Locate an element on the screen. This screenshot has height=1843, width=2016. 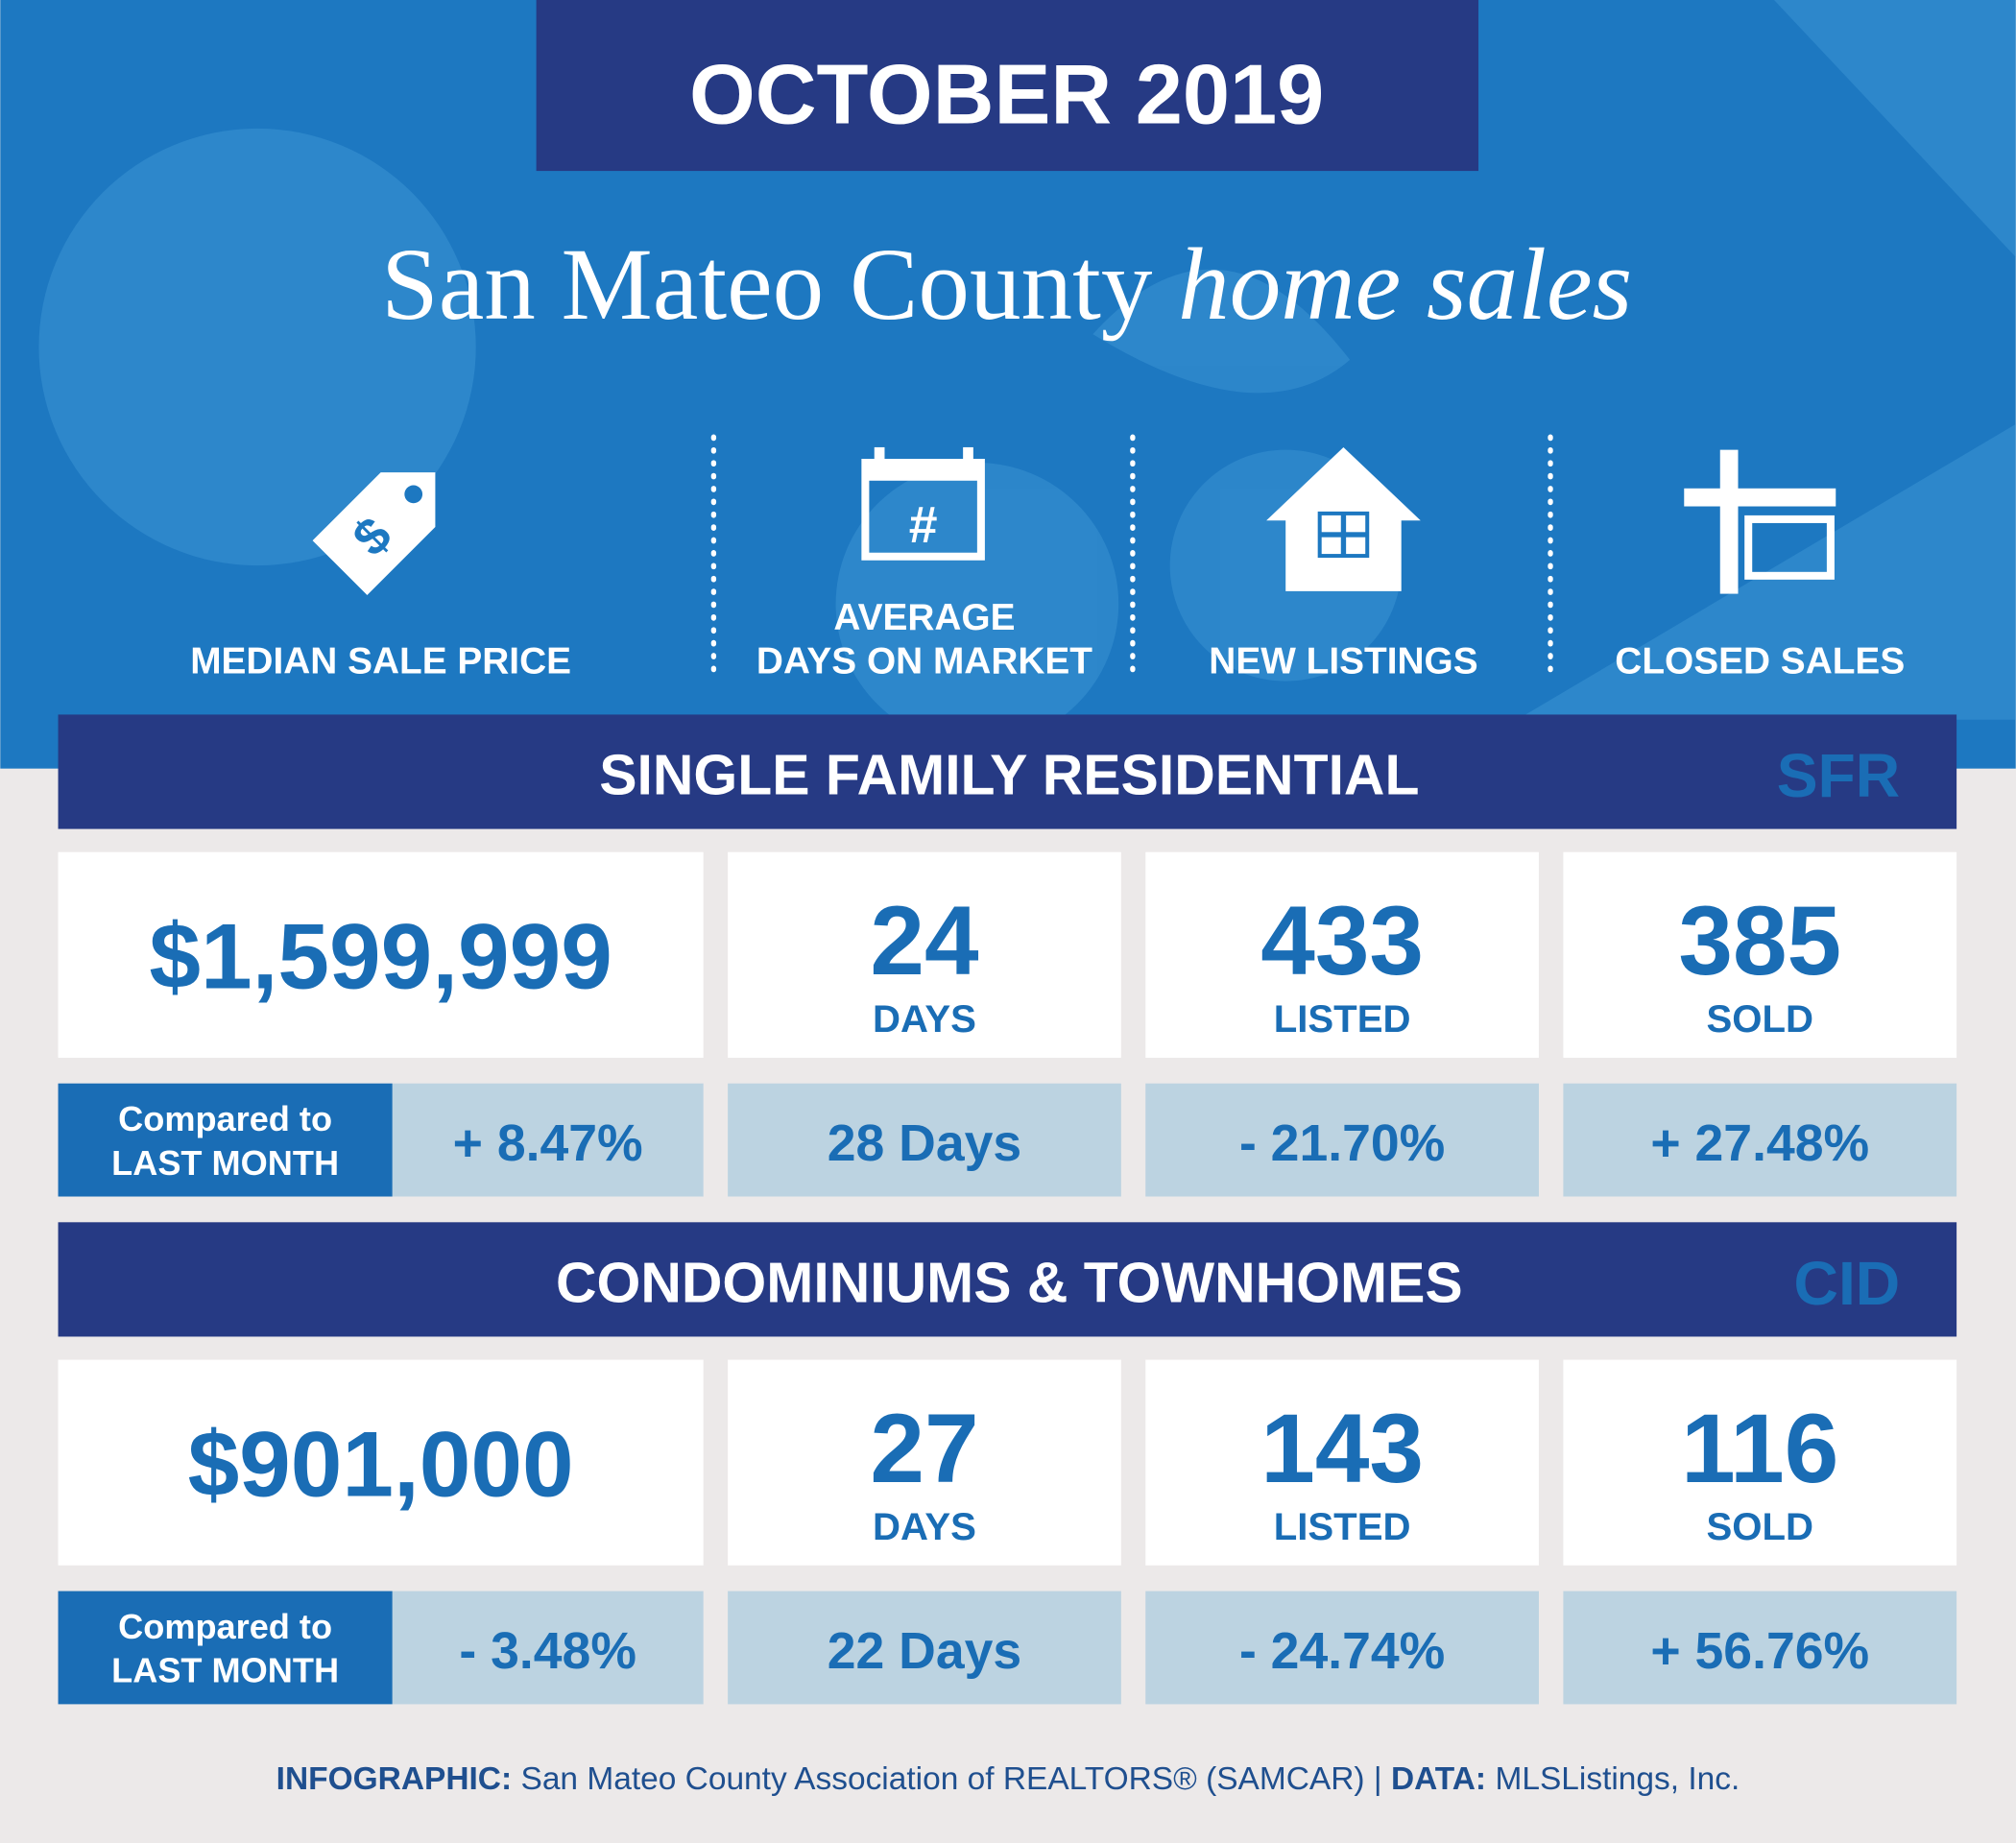
metric-label: MEDIAN SALE PRICE is located at coordinates (380, 661).